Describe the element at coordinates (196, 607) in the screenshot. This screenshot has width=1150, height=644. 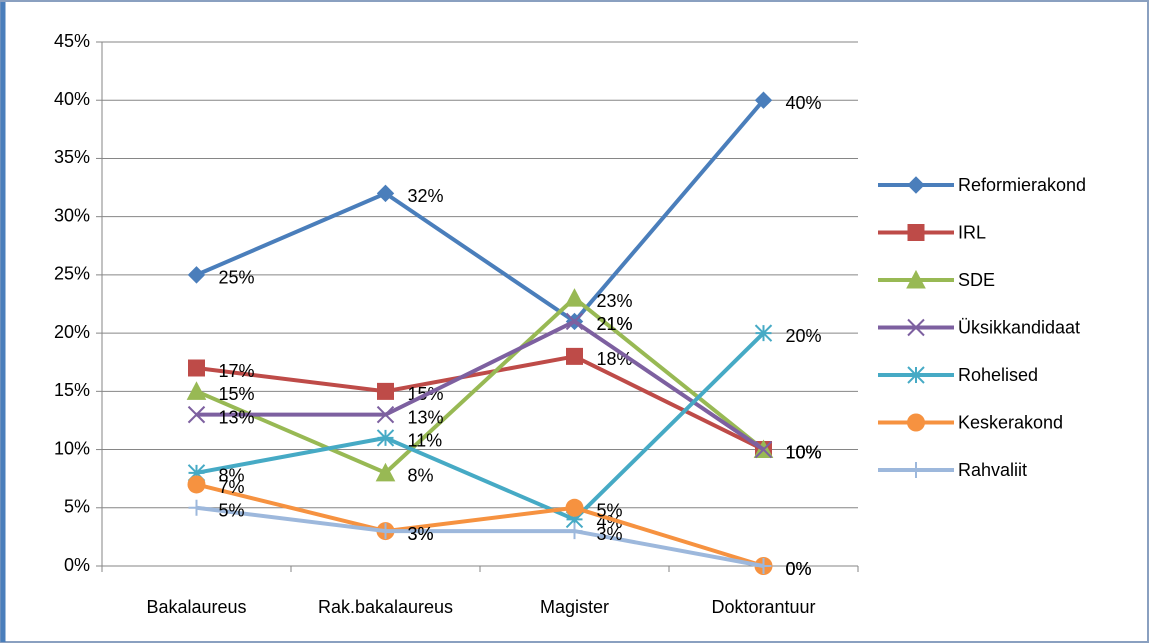
I see `x-tick-label: Bakalaureus` at that location.